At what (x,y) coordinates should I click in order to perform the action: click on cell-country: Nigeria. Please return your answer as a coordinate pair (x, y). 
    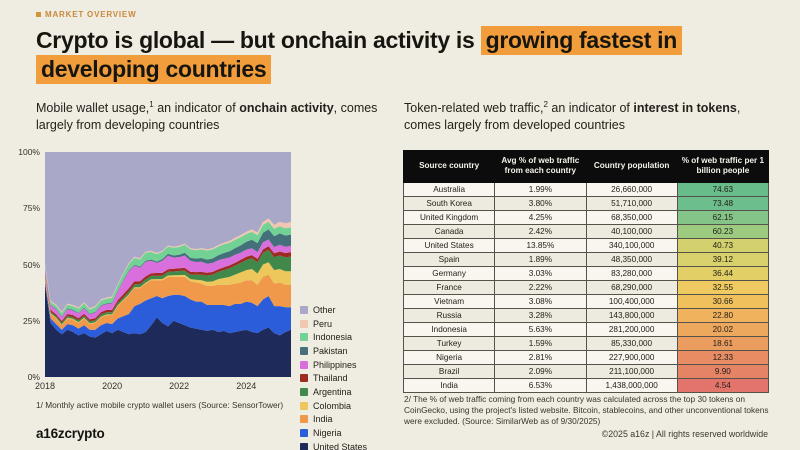
    Looking at the image, I should click on (449, 357).